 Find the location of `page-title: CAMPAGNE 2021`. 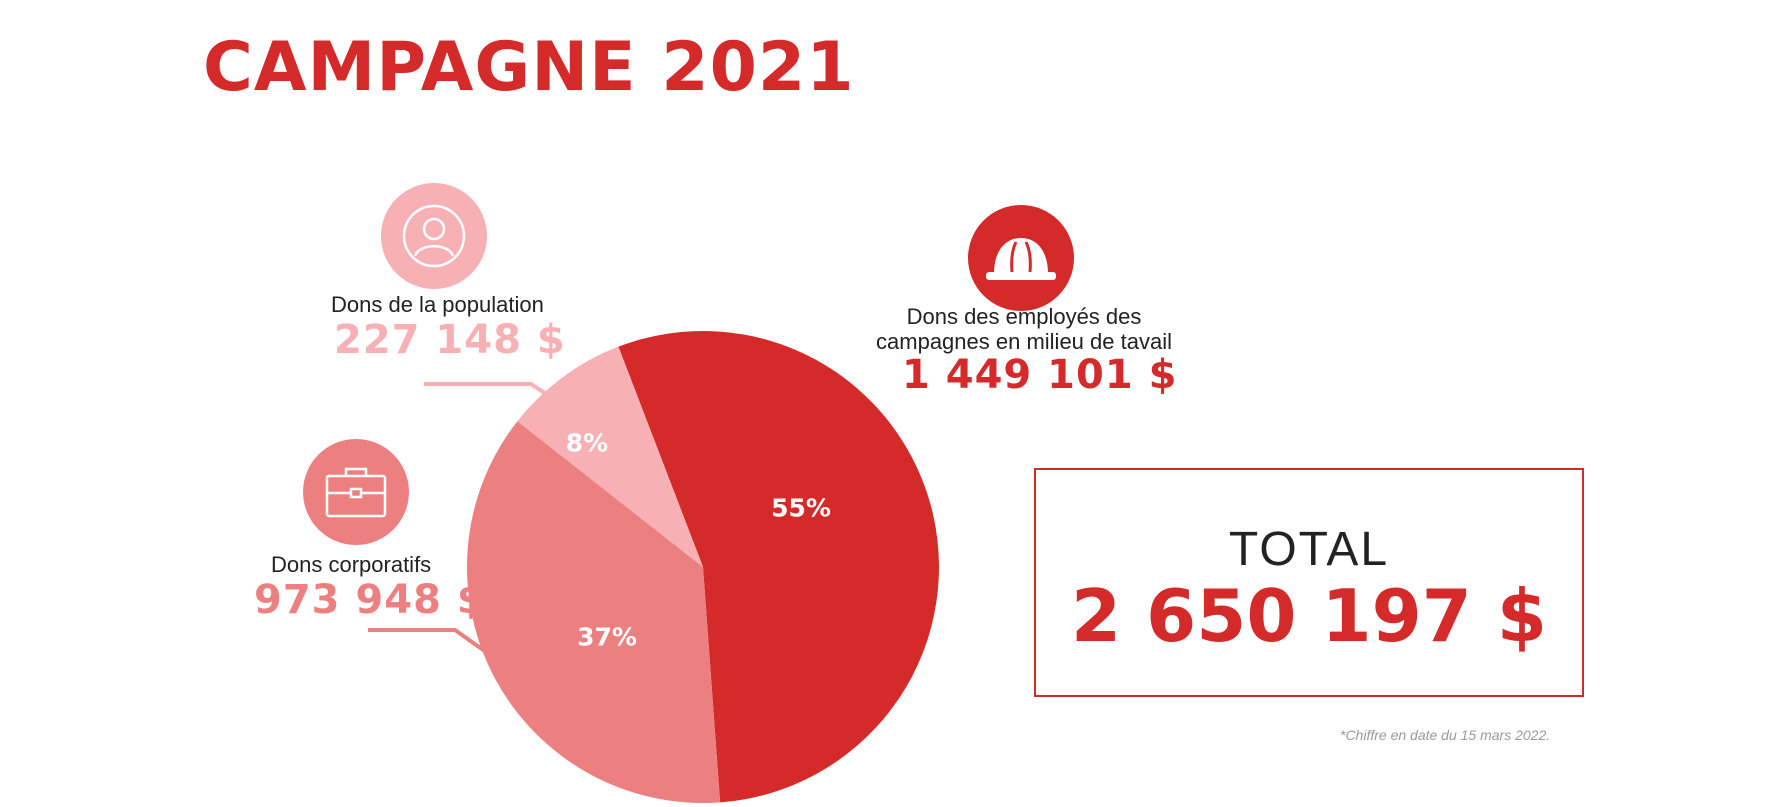

page-title: CAMPAGNE 2021 is located at coordinates (529, 67).